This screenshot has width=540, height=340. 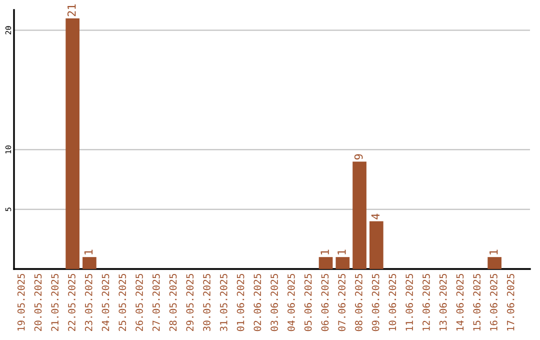 What do you see at coordinates (358, 303) in the screenshot?
I see `x-tick-label: 08.06.2025` at bounding box center [358, 303].